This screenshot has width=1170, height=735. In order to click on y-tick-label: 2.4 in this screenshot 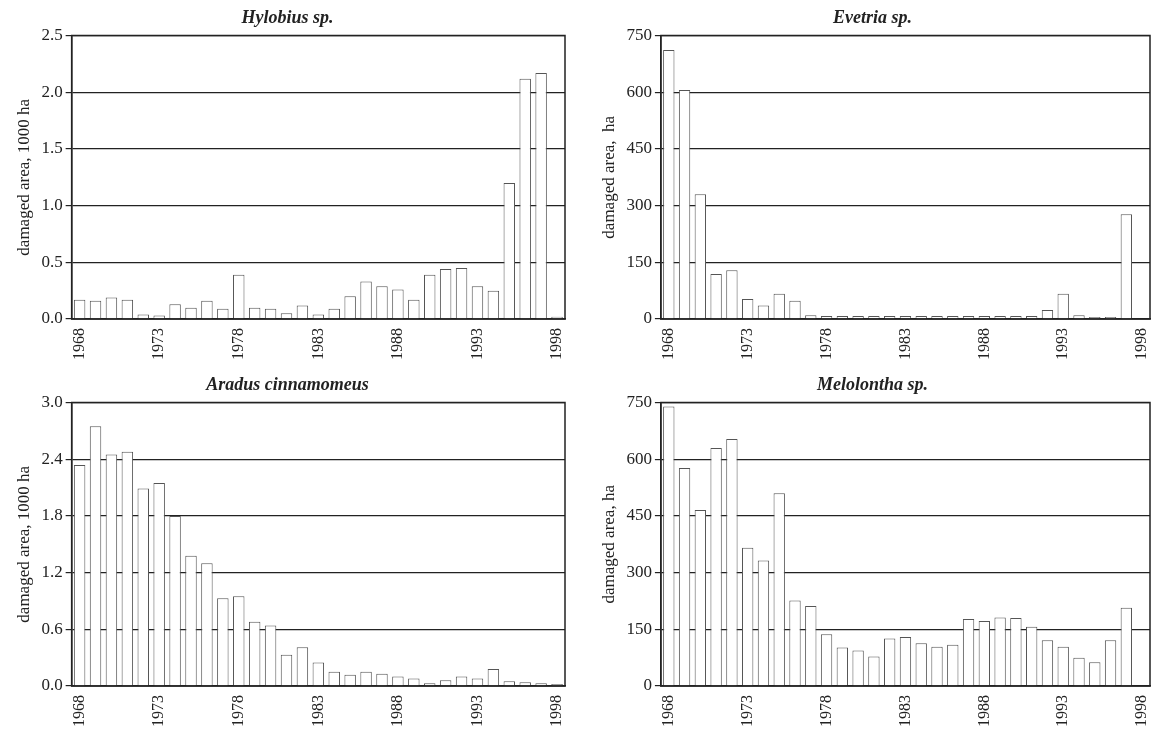, I will do `click(52, 458)`.